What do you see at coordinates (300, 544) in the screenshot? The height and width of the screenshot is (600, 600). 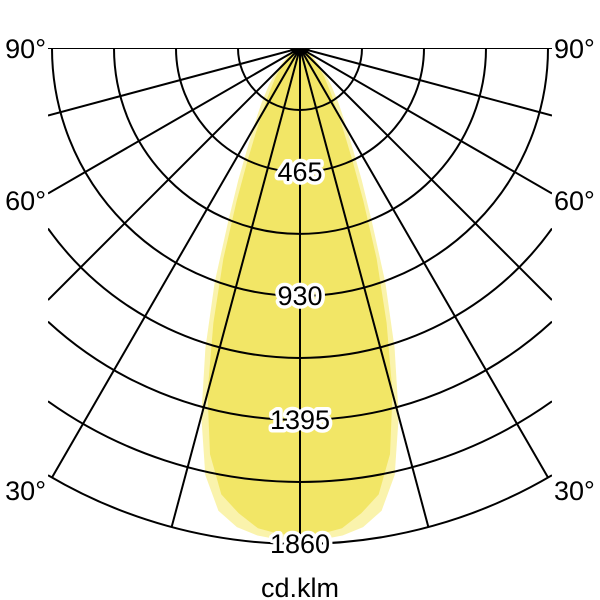 I see `ring-label-1860: 1860` at bounding box center [300, 544].